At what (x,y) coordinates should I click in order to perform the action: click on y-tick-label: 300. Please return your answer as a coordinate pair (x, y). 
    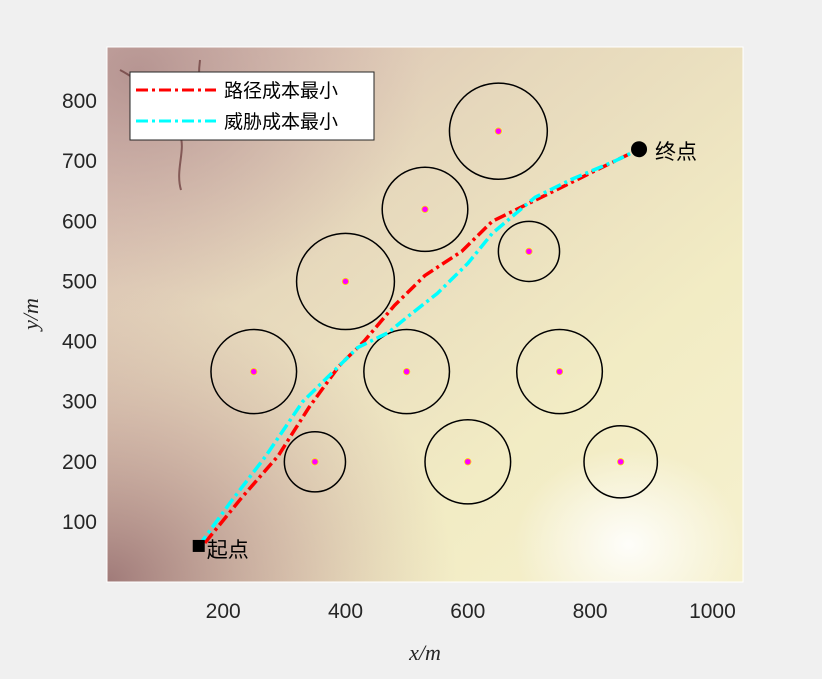
    Looking at the image, I should click on (79, 402).